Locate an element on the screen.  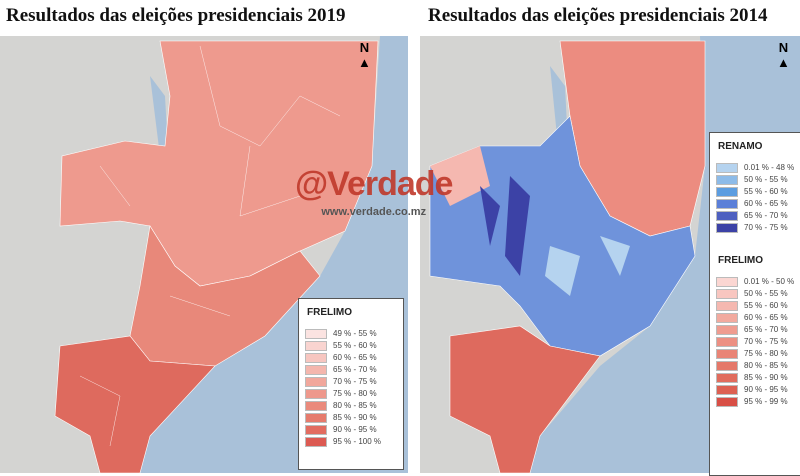
mozambique-centre is located at coordinates (225, 296).